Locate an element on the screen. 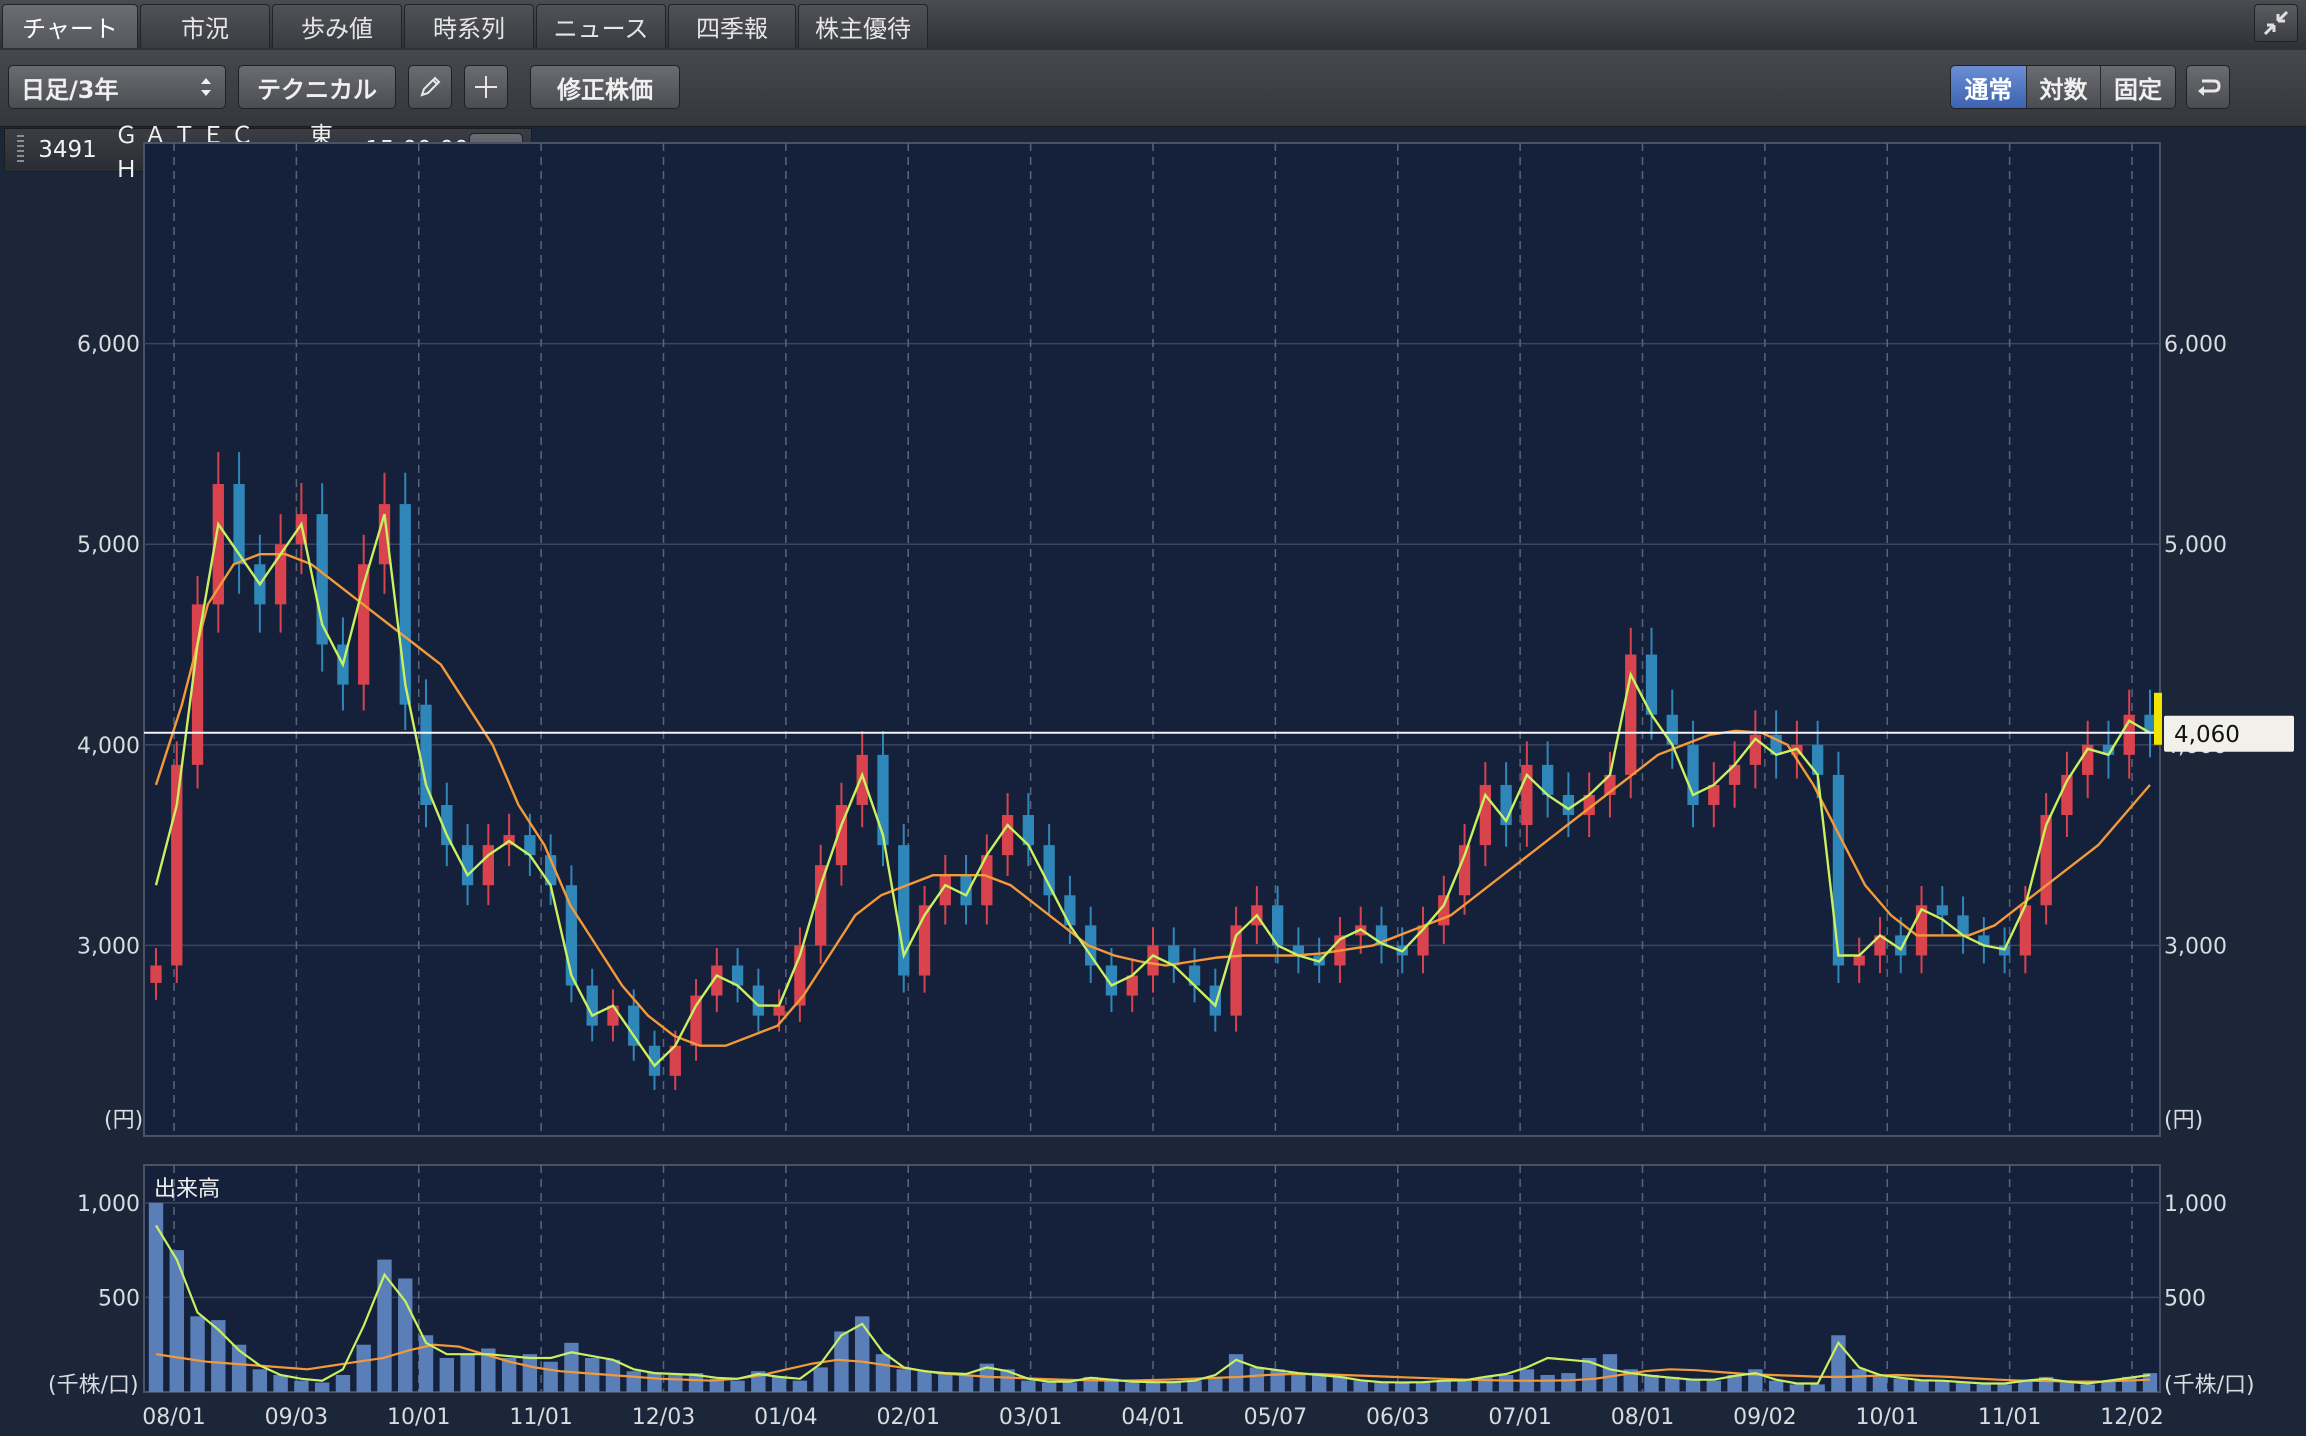 The image size is (2306, 1436). draw-button is located at coordinates (430, 87).